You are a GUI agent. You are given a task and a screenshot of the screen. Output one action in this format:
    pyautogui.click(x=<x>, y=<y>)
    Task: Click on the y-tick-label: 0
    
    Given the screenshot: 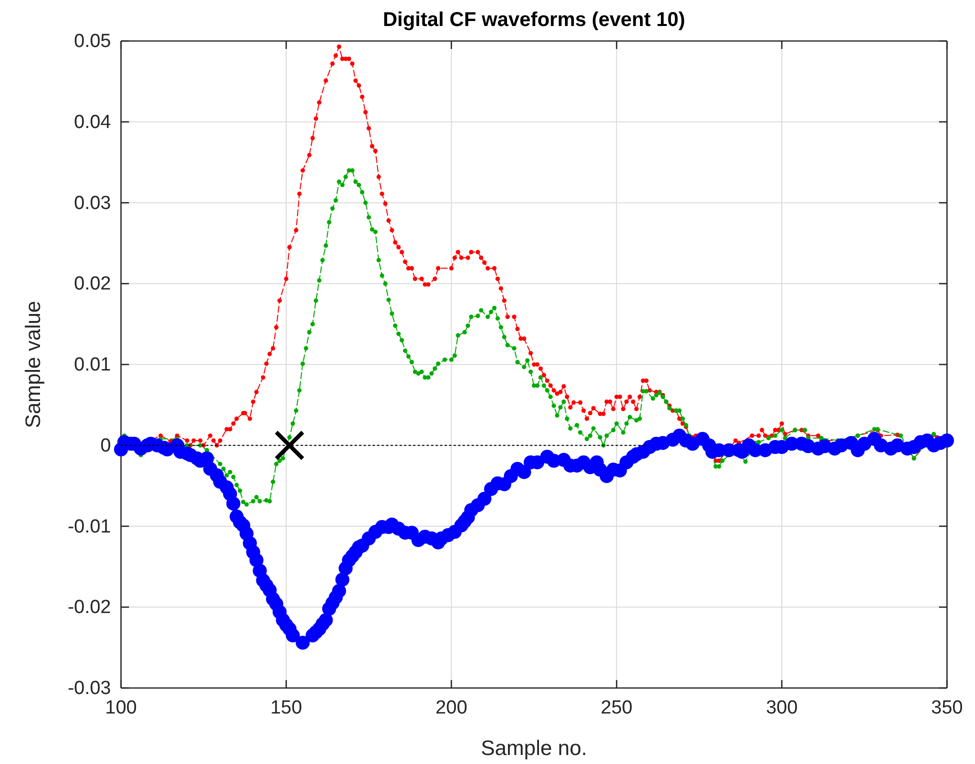 What is the action you would take?
    pyautogui.click(x=105, y=445)
    